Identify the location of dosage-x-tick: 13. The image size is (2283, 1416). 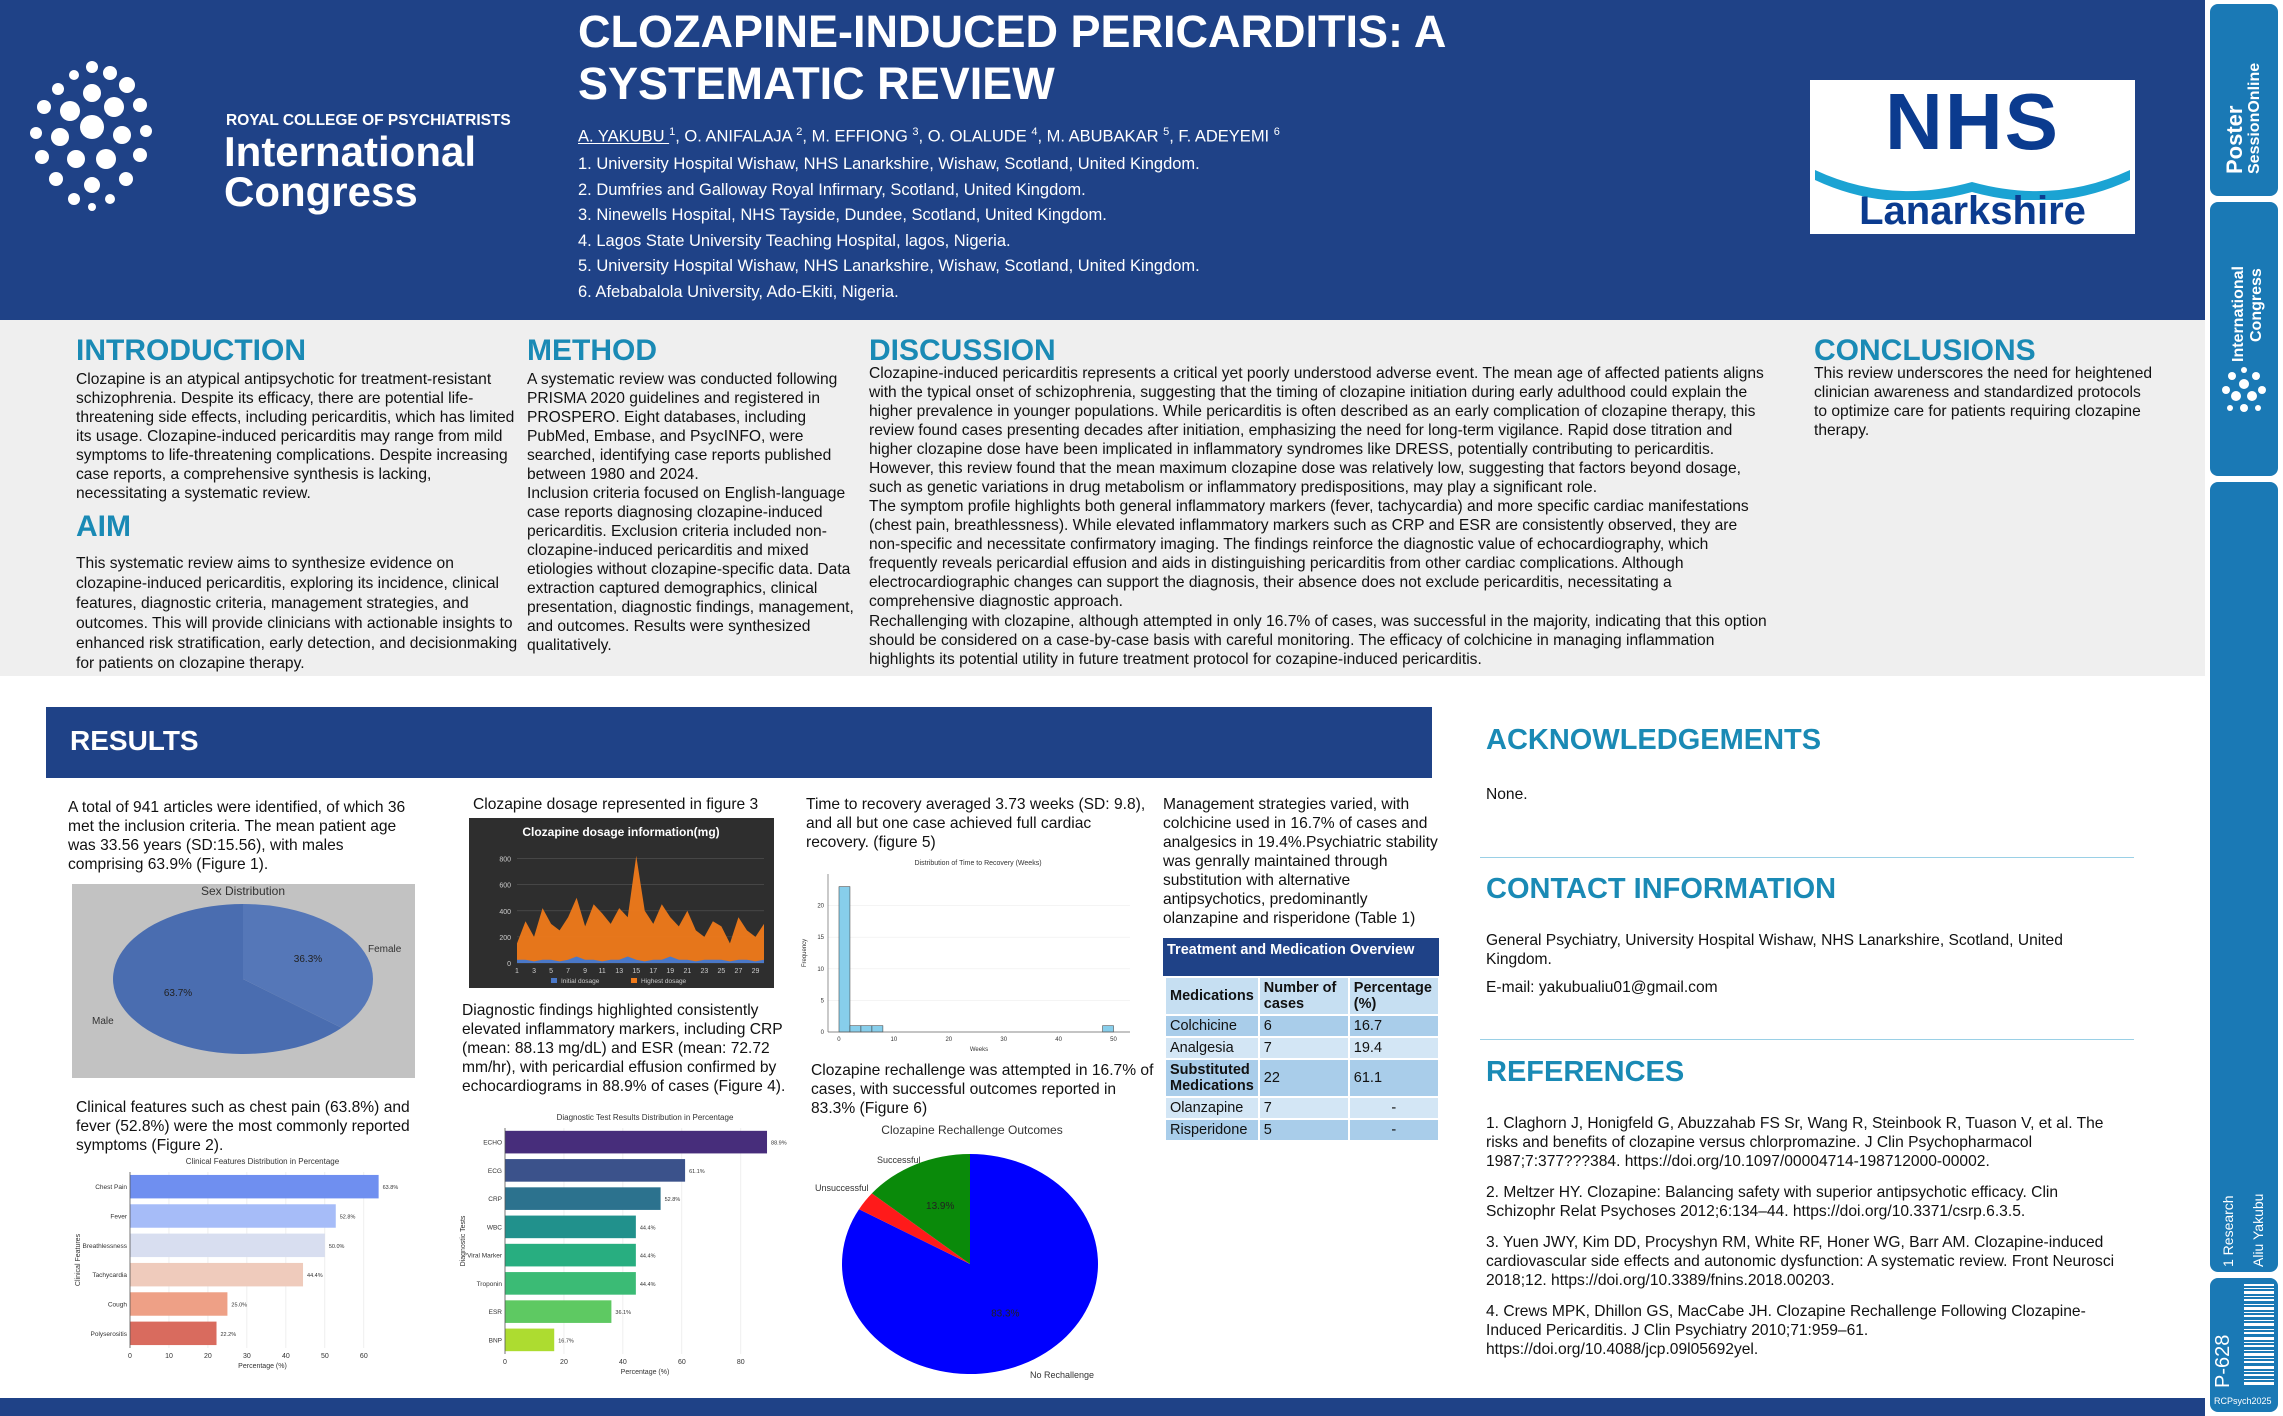
(619, 971).